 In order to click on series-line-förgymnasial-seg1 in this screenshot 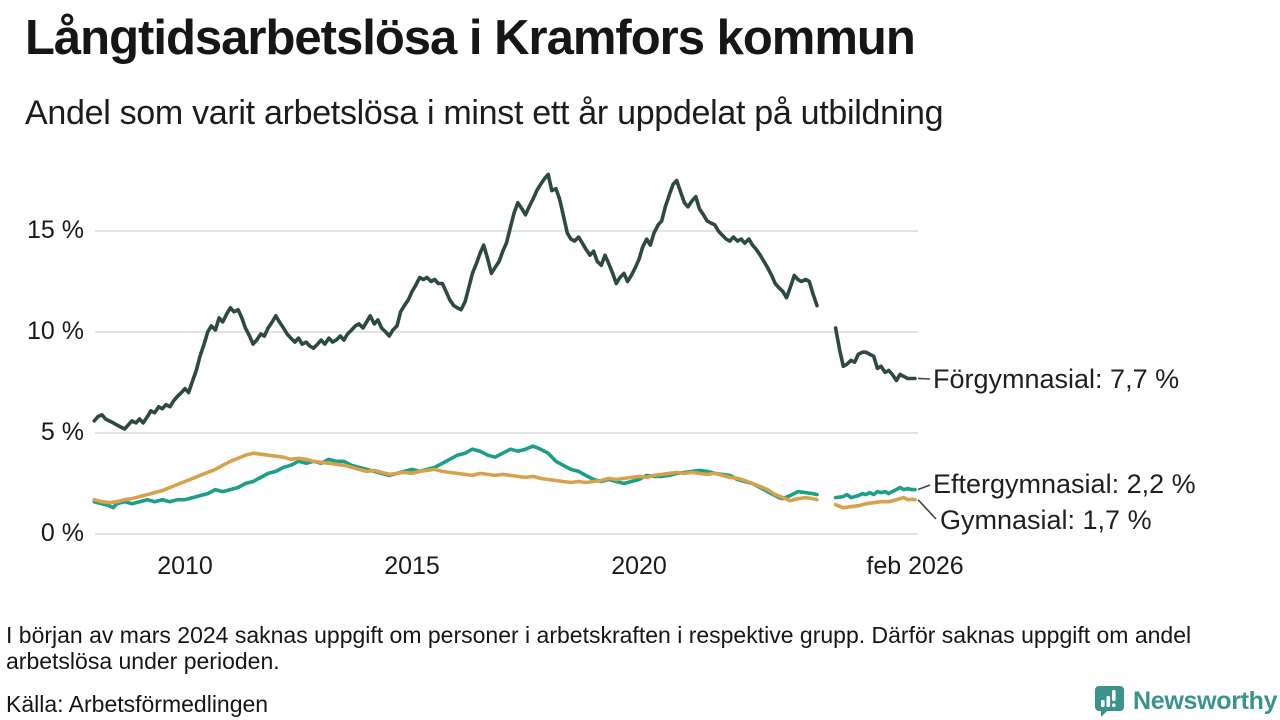, I will do `click(875, 354)`.